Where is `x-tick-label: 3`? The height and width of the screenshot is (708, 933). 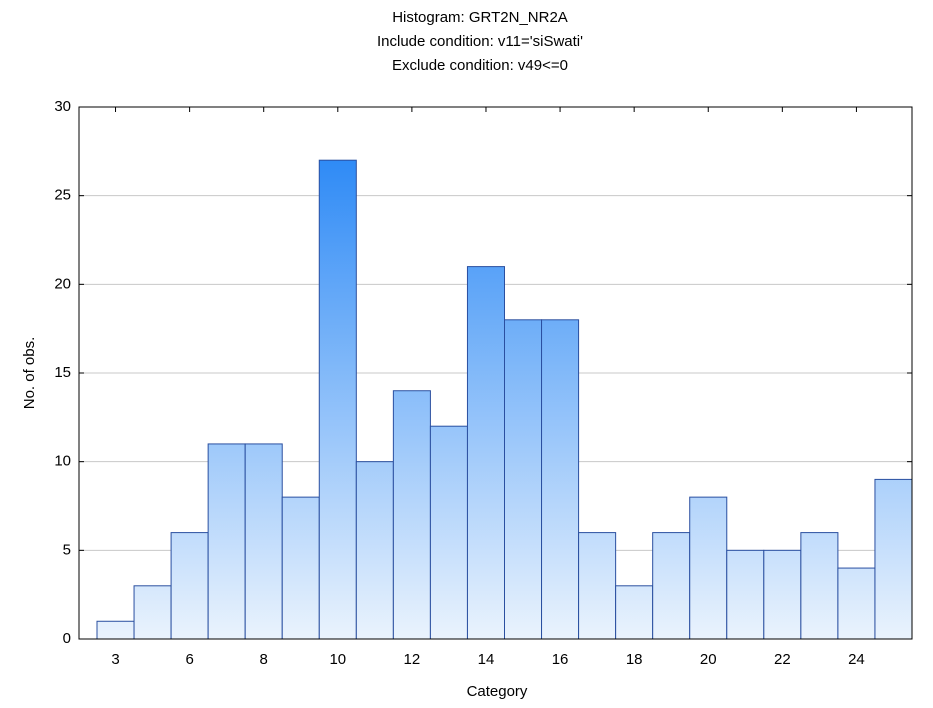 x-tick-label: 3 is located at coordinates (115, 659).